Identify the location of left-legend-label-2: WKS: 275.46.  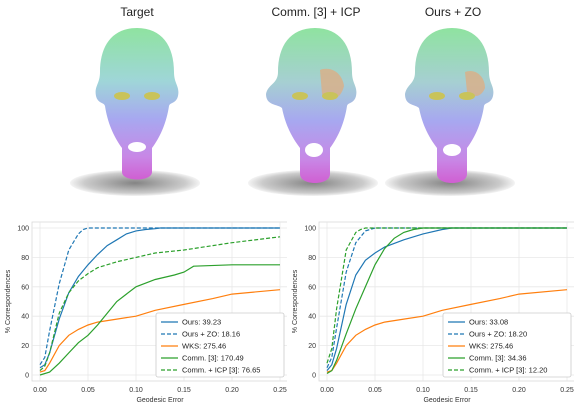
(204, 346).